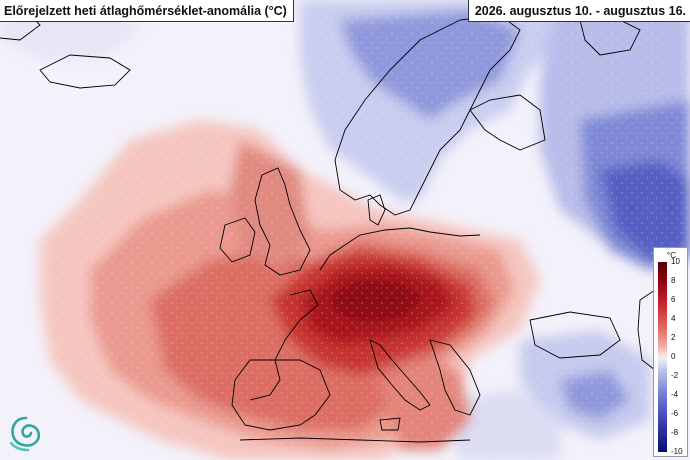  What do you see at coordinates (673, 280) in the screenshot?
I see `legend-tick: 8` at bounding box center [673, 280].